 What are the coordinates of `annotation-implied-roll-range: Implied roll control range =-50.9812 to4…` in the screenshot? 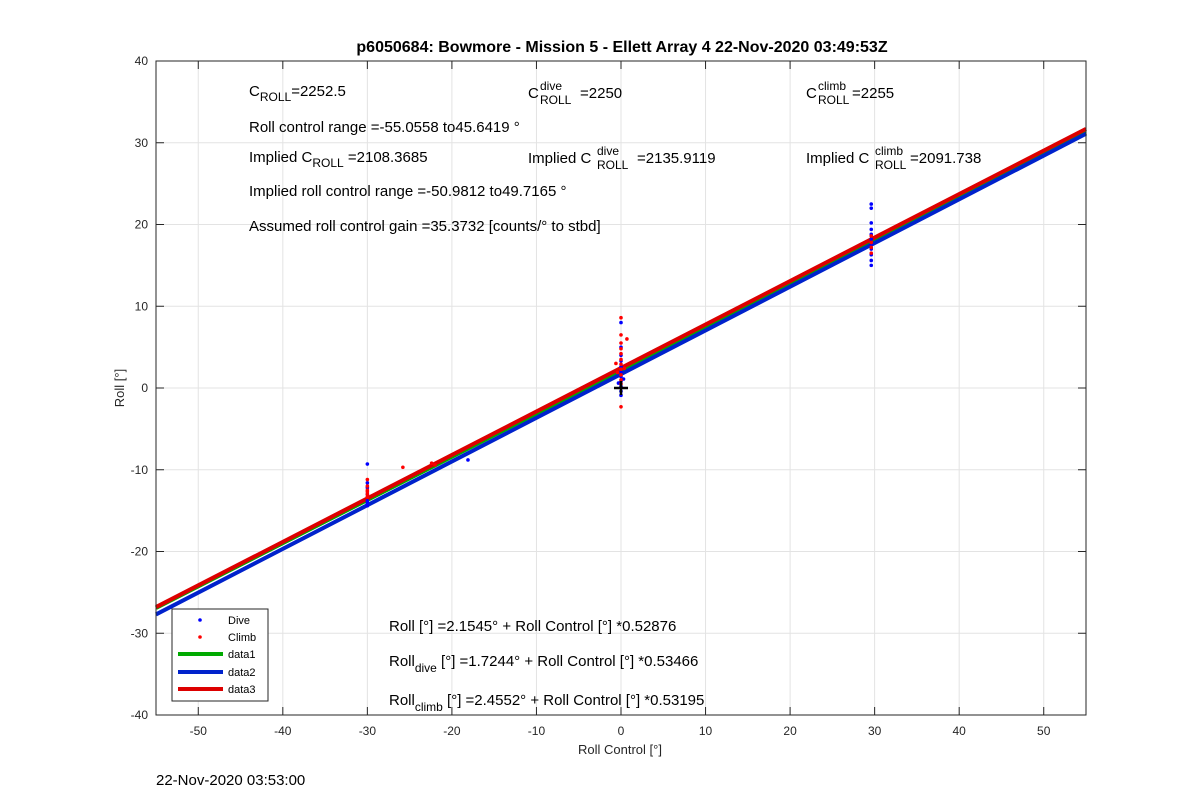 It's located at (407, 191).